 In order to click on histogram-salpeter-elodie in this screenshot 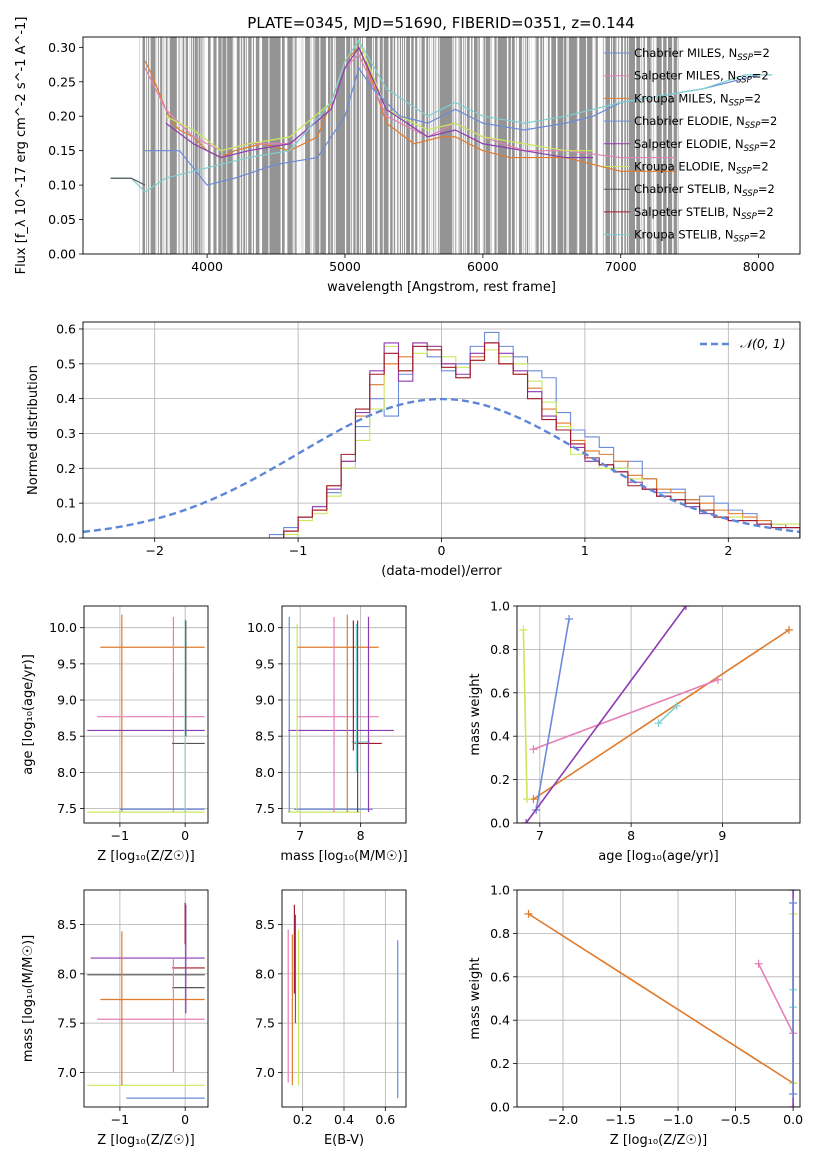, I will do `click(534, 440)`.